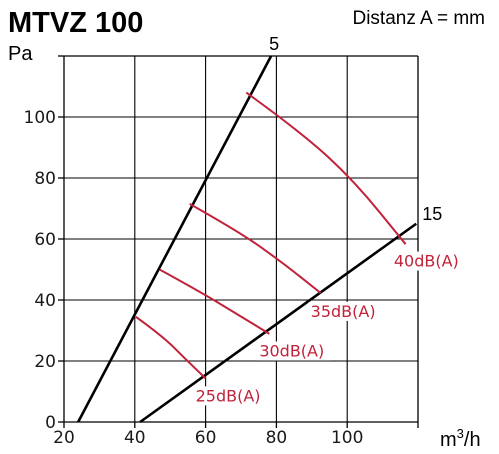  Describe the element at coordinates (255, 248) in the screenshot. I see `curve-35dB(A)` at that location.